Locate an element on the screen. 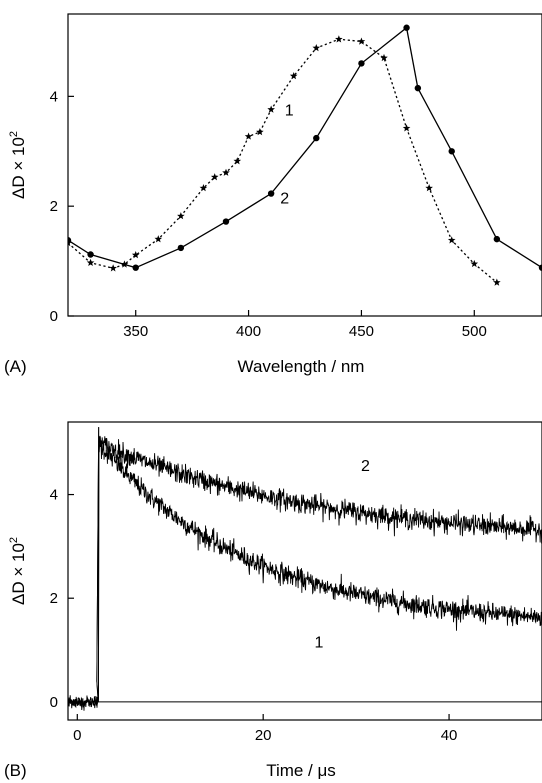 This screenshot has width=542, height=783. panel-label-b: (B) is located at coordinates (15, 770).